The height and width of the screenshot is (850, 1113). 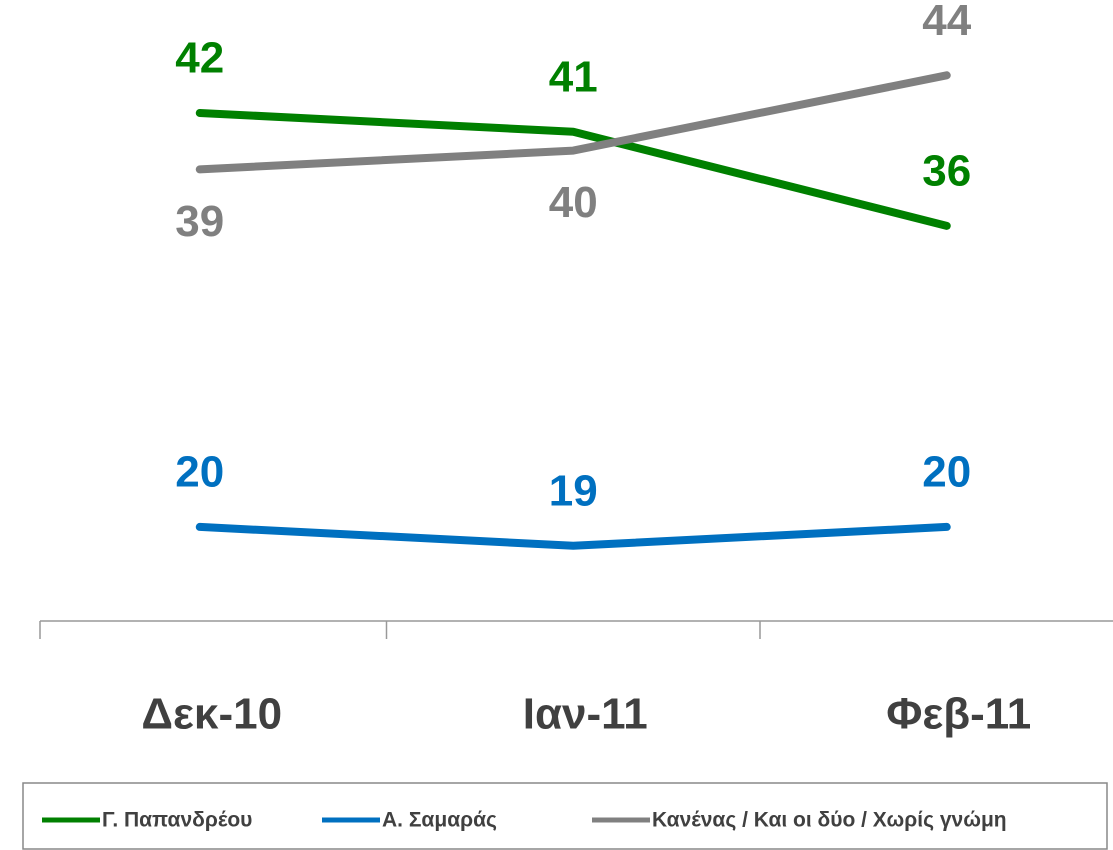 I want to click on data-label: 40, so click(x=573, y=202).